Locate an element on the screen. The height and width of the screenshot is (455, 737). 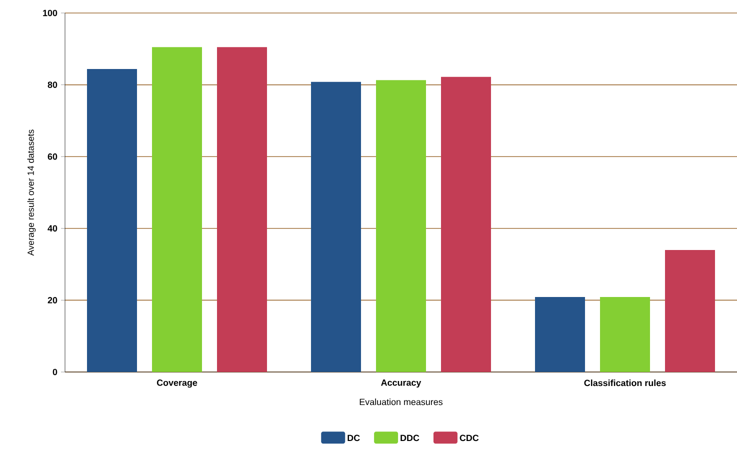
x-tick-label: Accuracy is located at coordinates (401, 384).